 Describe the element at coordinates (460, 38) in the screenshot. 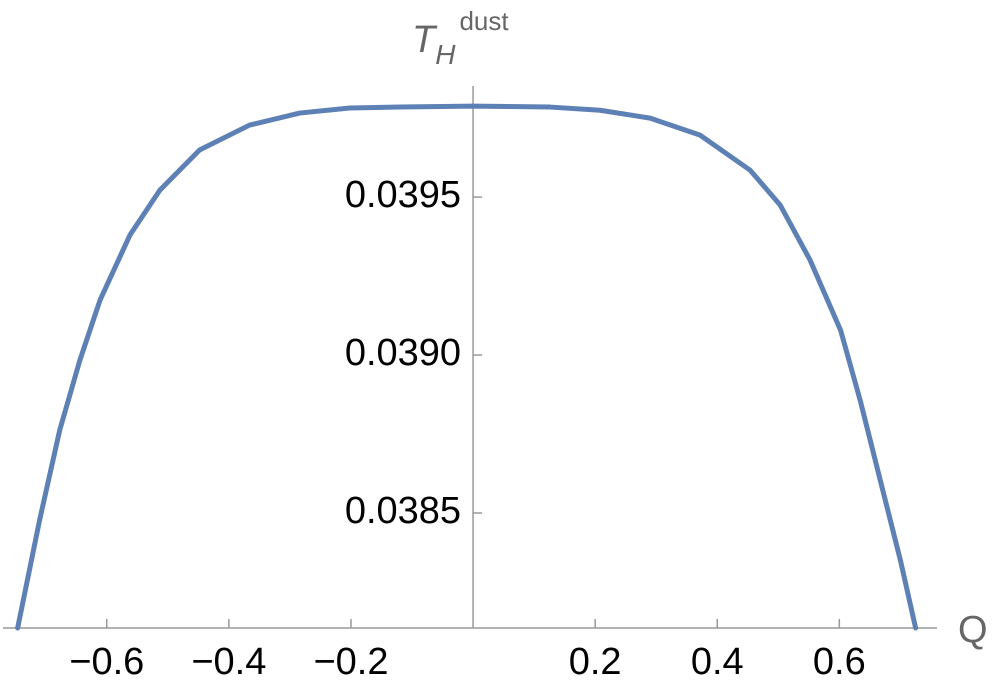

I see `y-axis-label: THdust` at that location.